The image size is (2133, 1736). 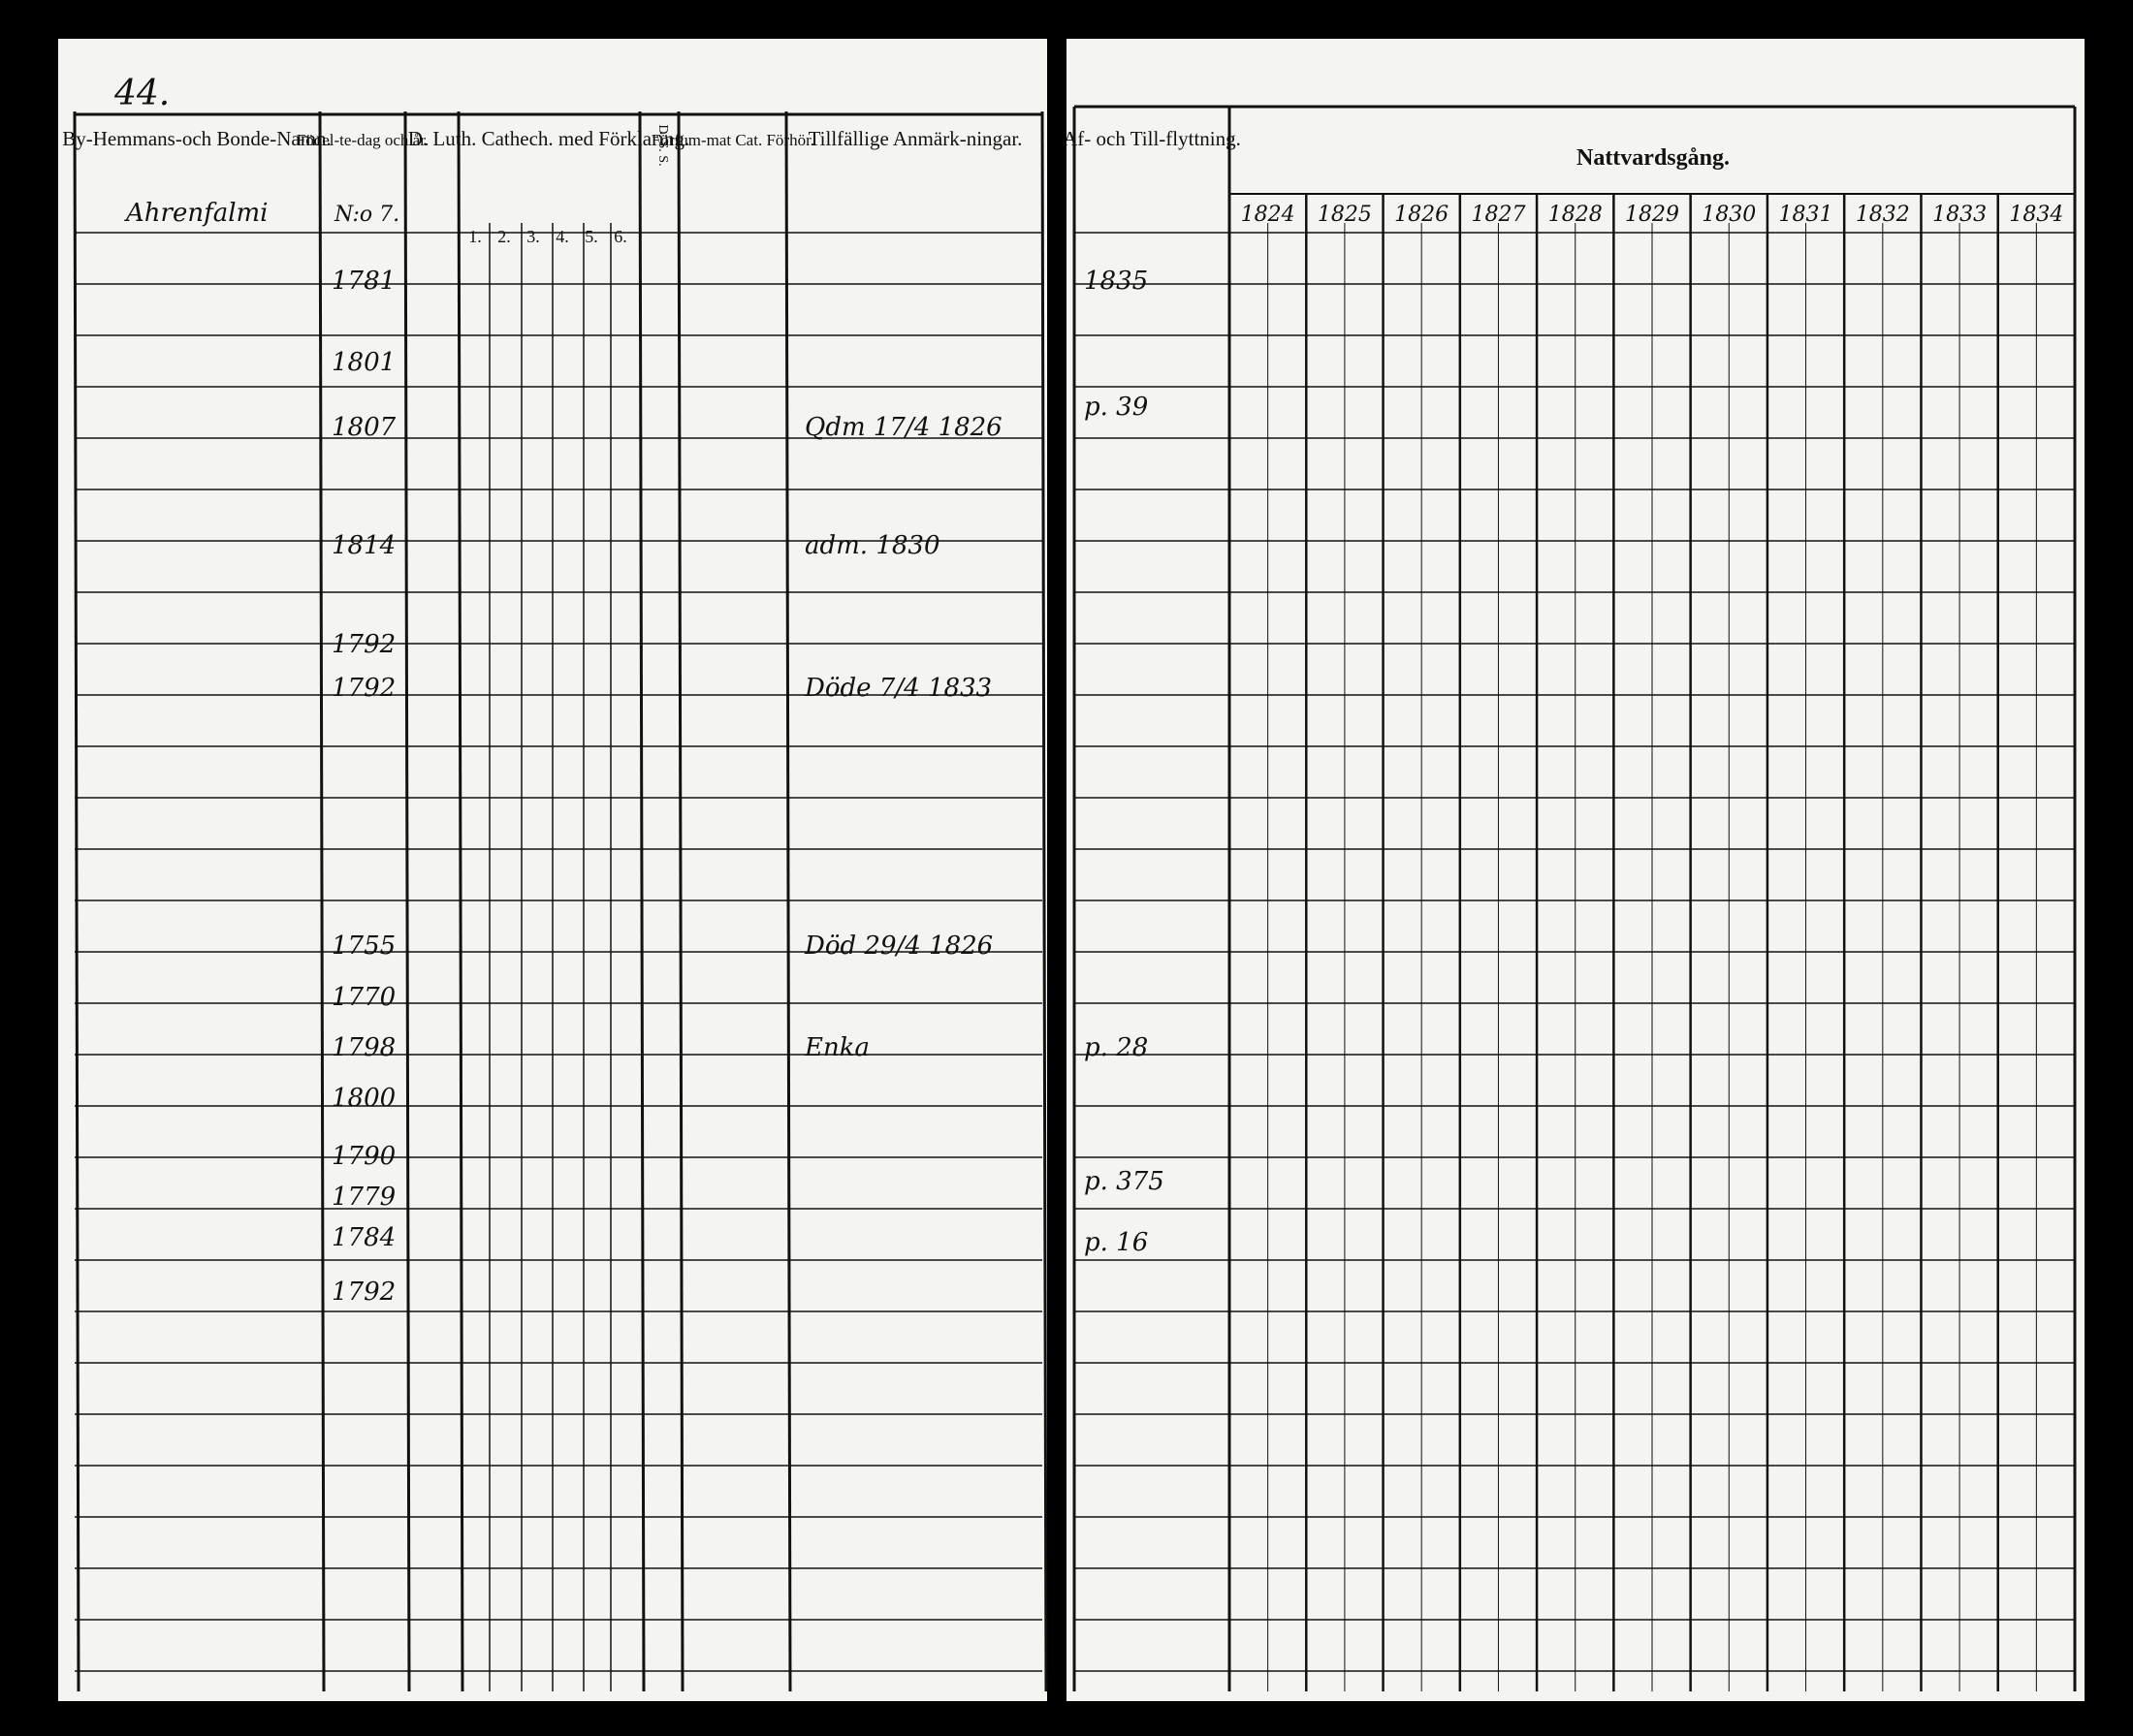 What do you see at coordinates (364, 545) in the screenshot?
I see `birth-year: 1814` at bounding box center [364, 545].